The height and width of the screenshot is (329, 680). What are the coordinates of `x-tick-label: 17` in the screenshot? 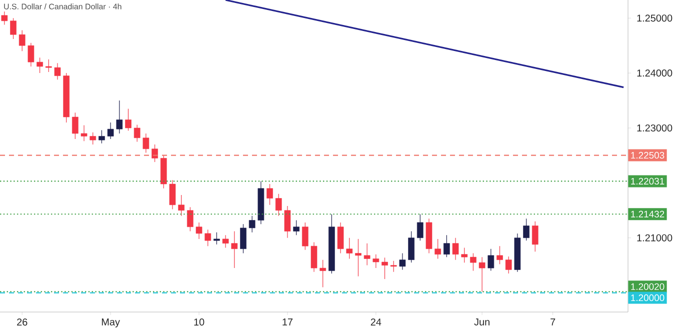 It's located at (287, 322).